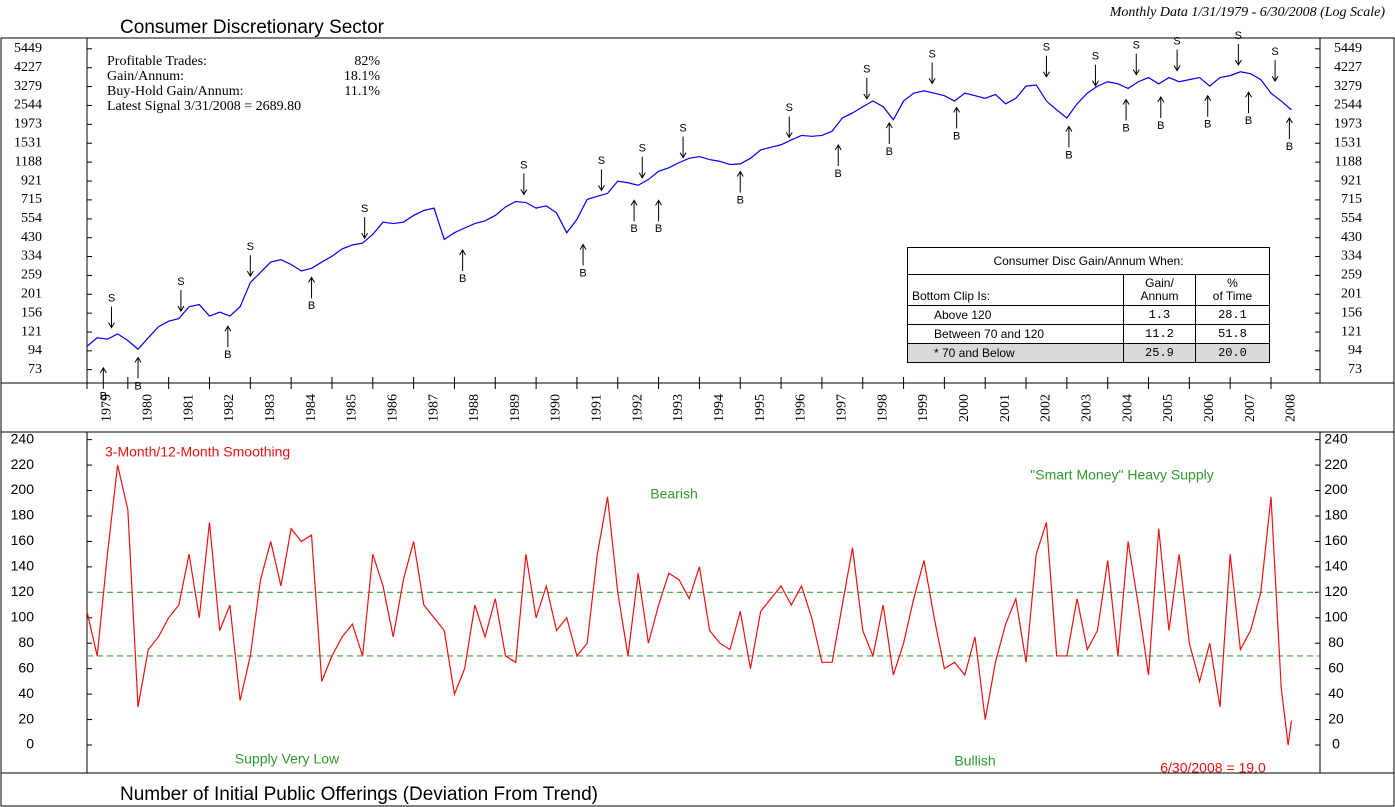 Image resolution: width=1395 pixels, height=807 pixels. What do you see at coordinates (1159, 290) in the screenshot?
I see `table-cell: Gain/ Annum` at bounding box center [1159, 290].